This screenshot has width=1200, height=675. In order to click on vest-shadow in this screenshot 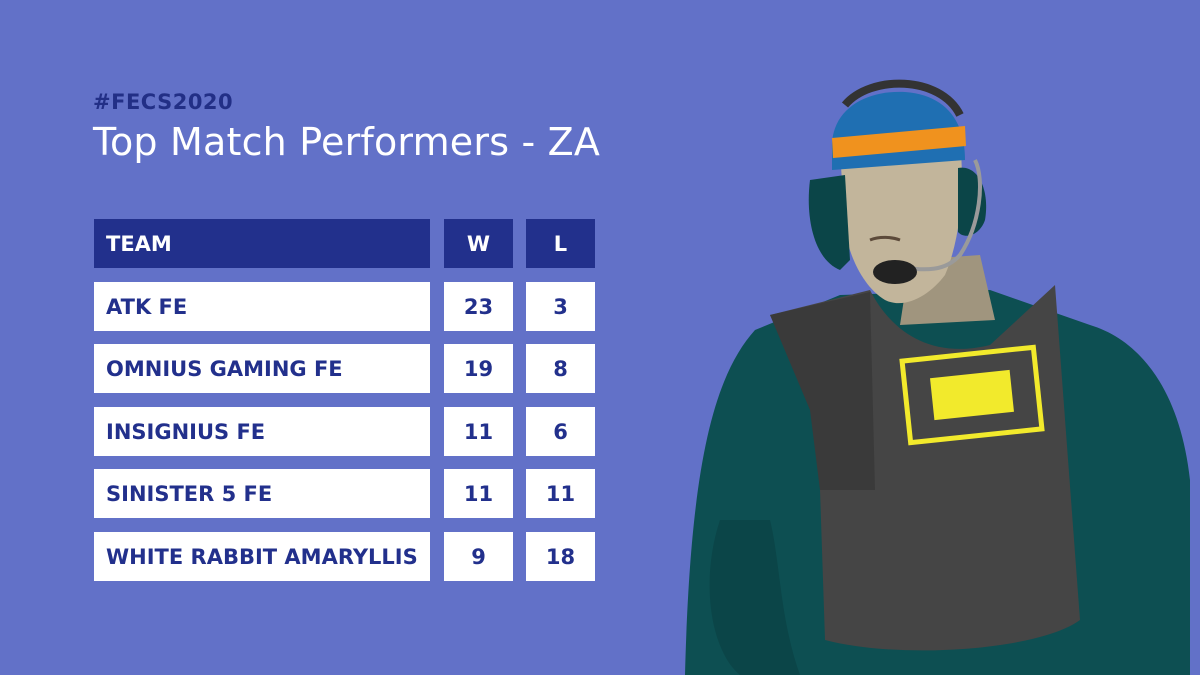, I will do `click(822, 391)`.